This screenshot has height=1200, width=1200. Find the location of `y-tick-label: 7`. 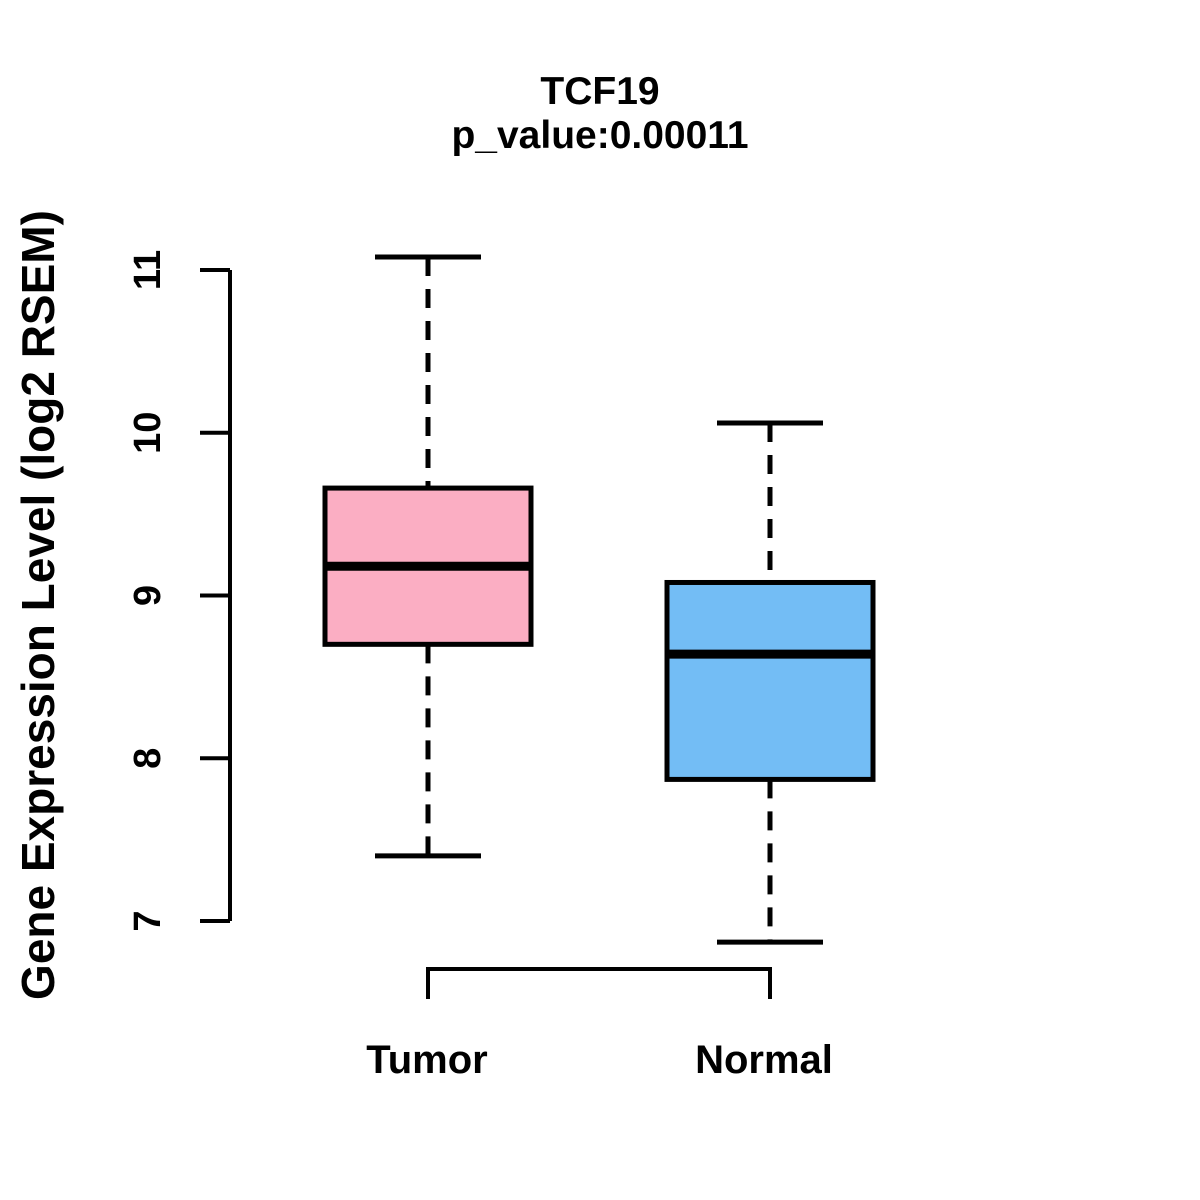

y-tick-label: 7 is located at coordinates (148, 920).